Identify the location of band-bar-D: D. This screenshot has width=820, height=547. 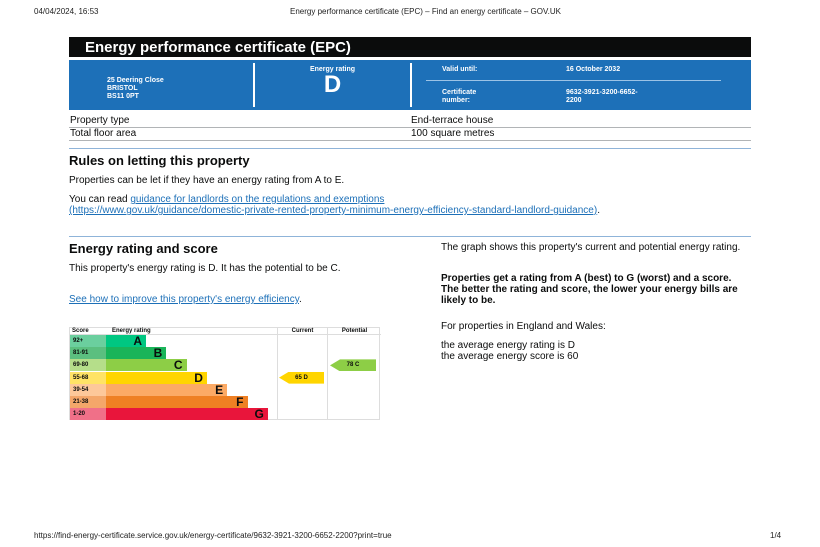
(156, 377).